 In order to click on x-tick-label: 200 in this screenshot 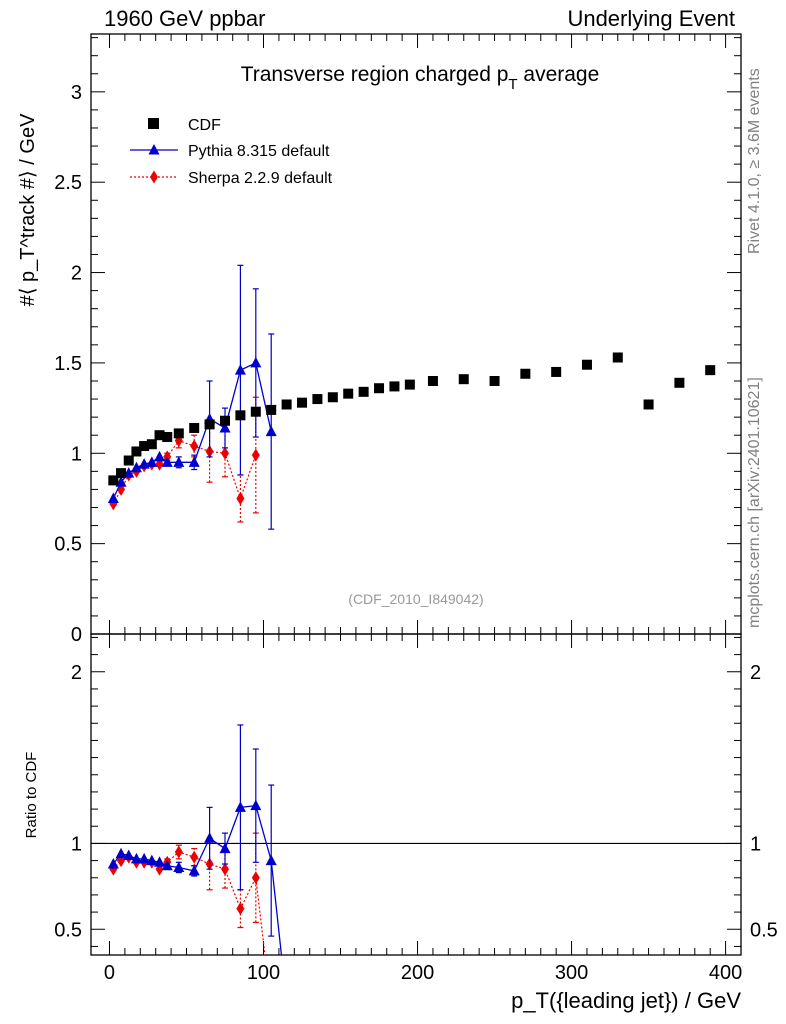, I will do `click(417, 973)`.